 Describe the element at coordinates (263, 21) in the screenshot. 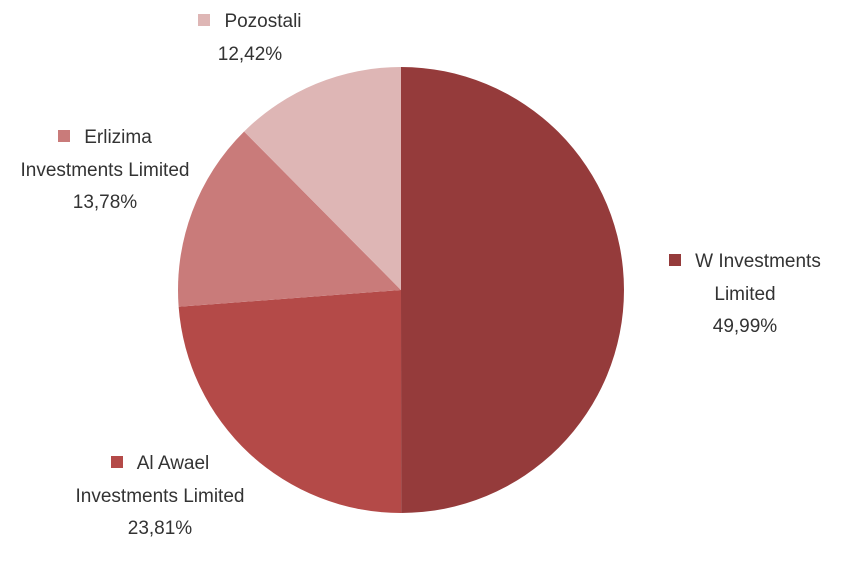

I see `category-label: Pozostali` at that location.